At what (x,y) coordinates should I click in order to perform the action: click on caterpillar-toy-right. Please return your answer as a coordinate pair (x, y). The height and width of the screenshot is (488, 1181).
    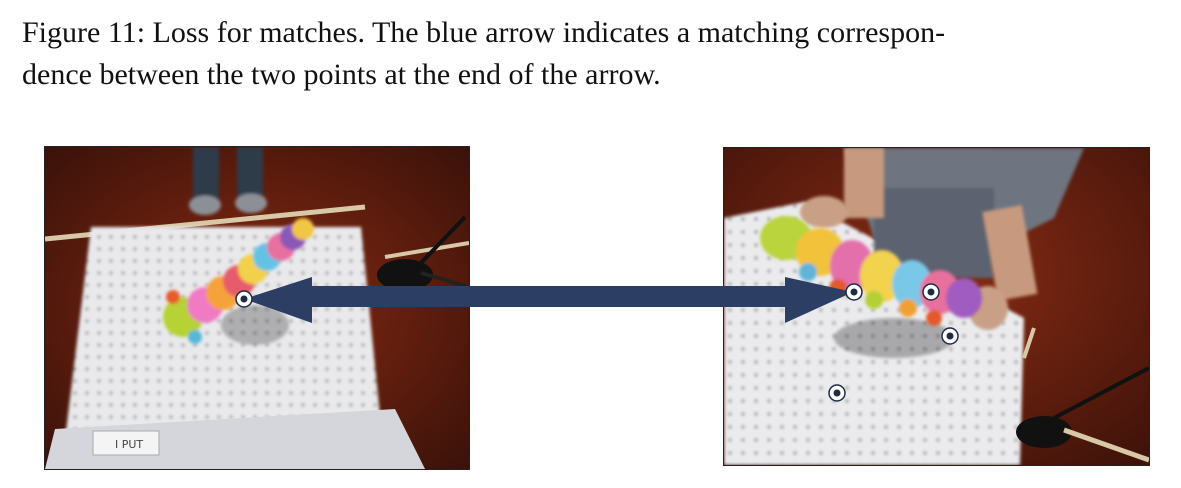
    Looking at the image, I should click on (871, 271).